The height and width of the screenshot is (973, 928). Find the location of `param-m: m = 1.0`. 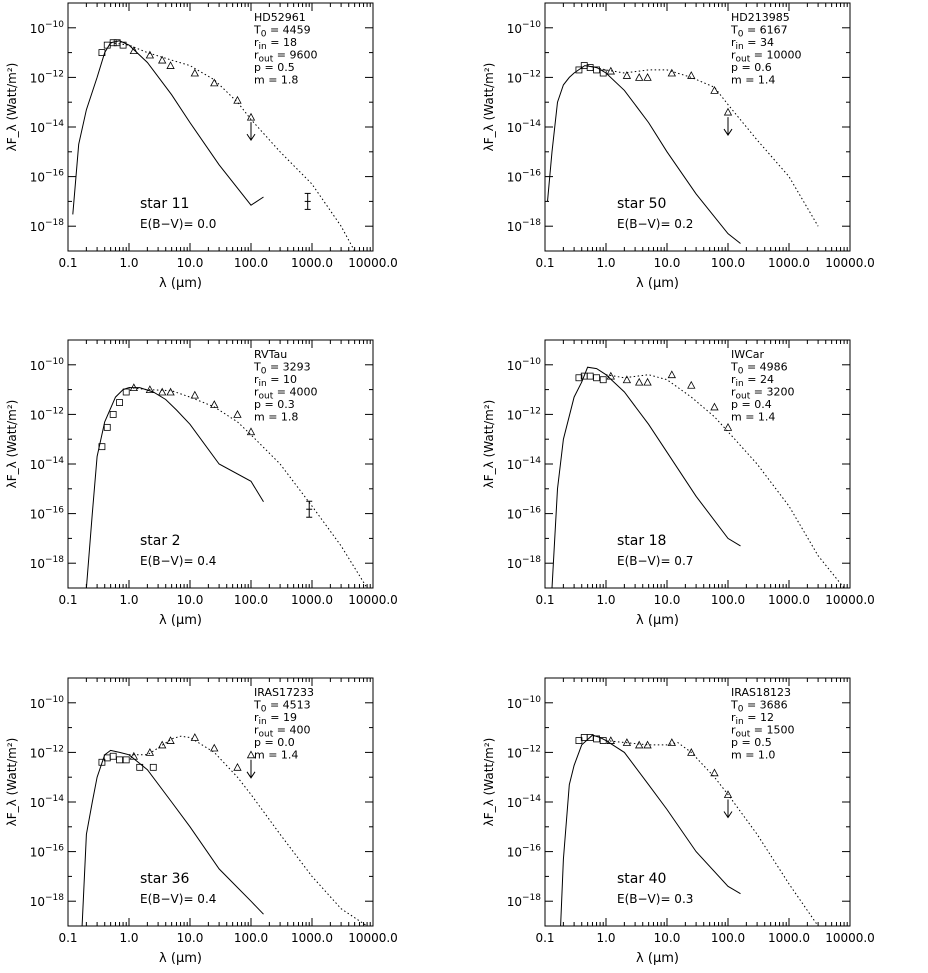

param-m: m = 1.0 is located at coordinates (753, 755).